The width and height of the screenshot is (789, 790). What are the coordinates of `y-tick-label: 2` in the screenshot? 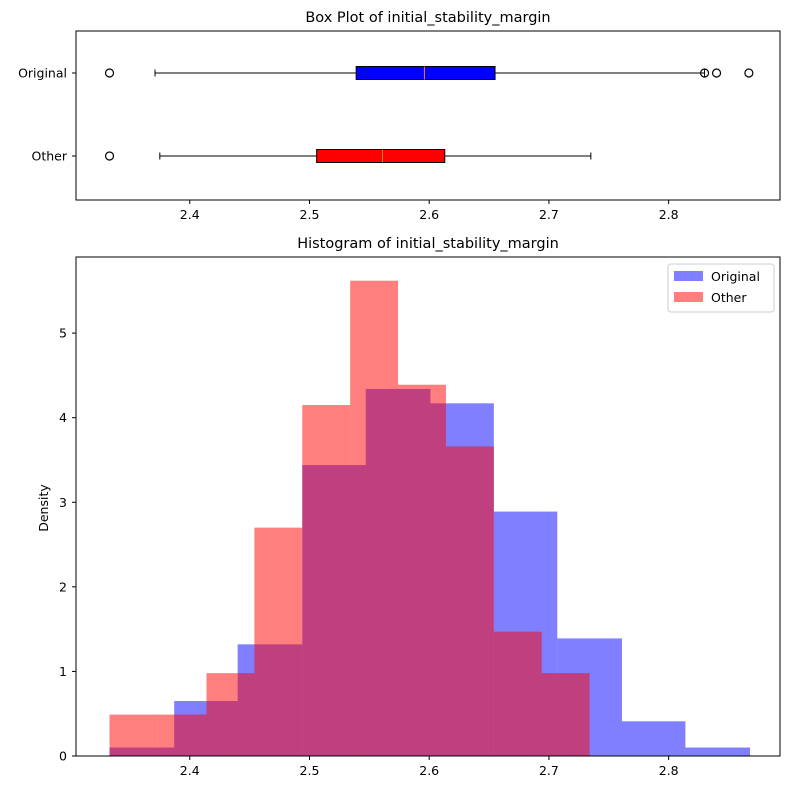 It's located at (63, 586).